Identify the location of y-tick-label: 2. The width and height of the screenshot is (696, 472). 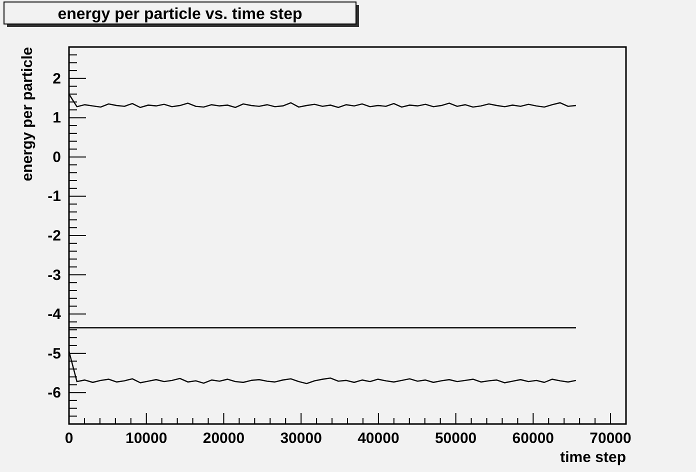
(56, 79).